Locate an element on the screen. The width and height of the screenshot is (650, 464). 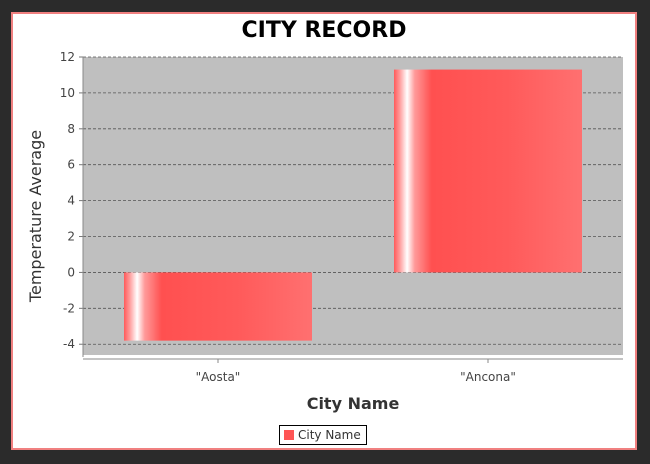
y-tick-label: -2 is located at coordinates (69, 308).